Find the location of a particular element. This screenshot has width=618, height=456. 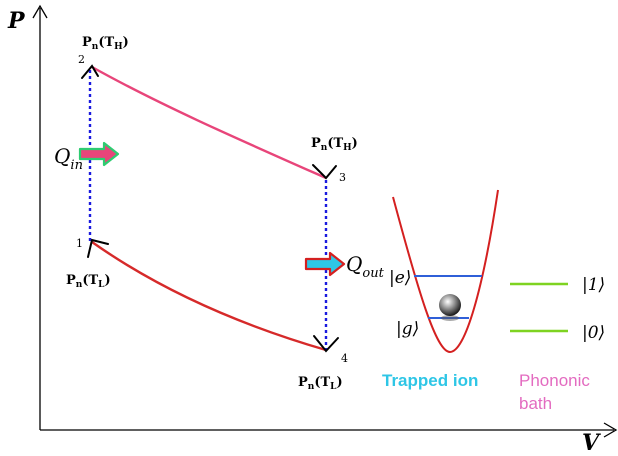

y-axis-arrow is located at coordinates (40, 11).